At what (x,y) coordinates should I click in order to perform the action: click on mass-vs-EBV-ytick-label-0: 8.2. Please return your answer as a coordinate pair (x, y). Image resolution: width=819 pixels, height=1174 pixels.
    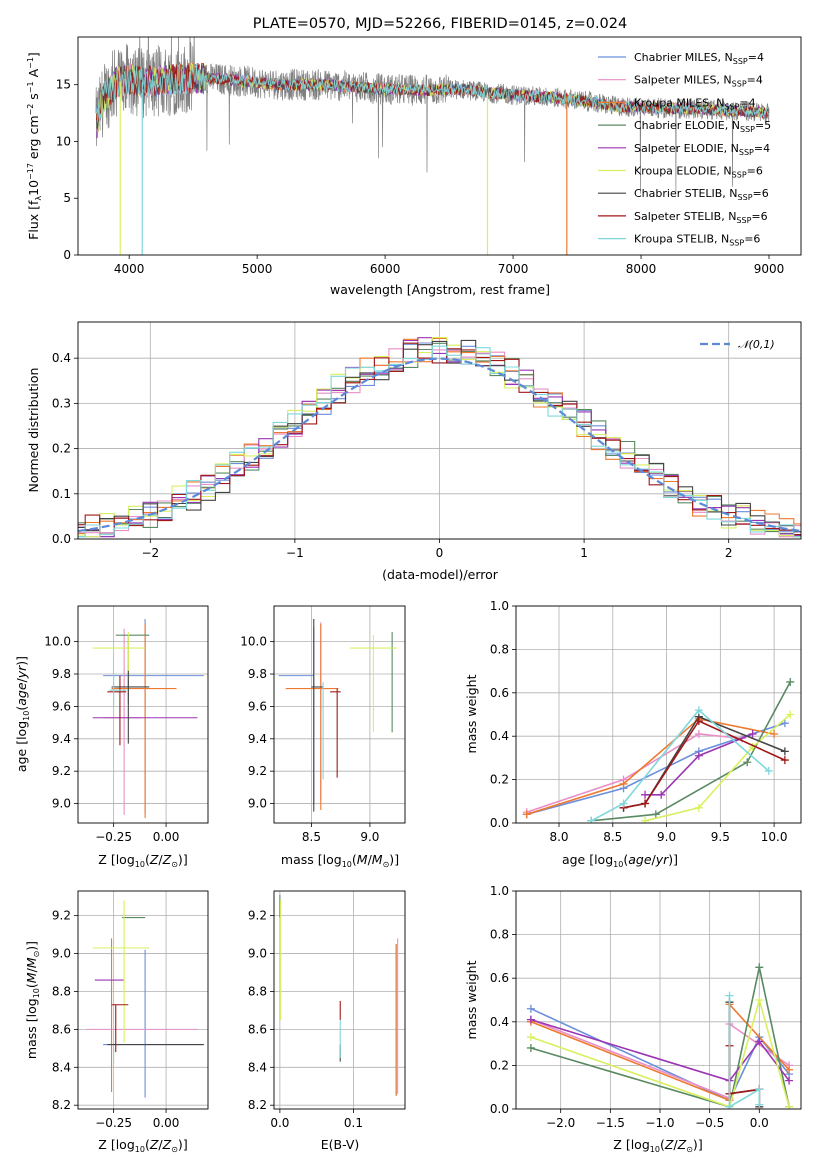
    Looking at the image, I should click on (257, 1105).